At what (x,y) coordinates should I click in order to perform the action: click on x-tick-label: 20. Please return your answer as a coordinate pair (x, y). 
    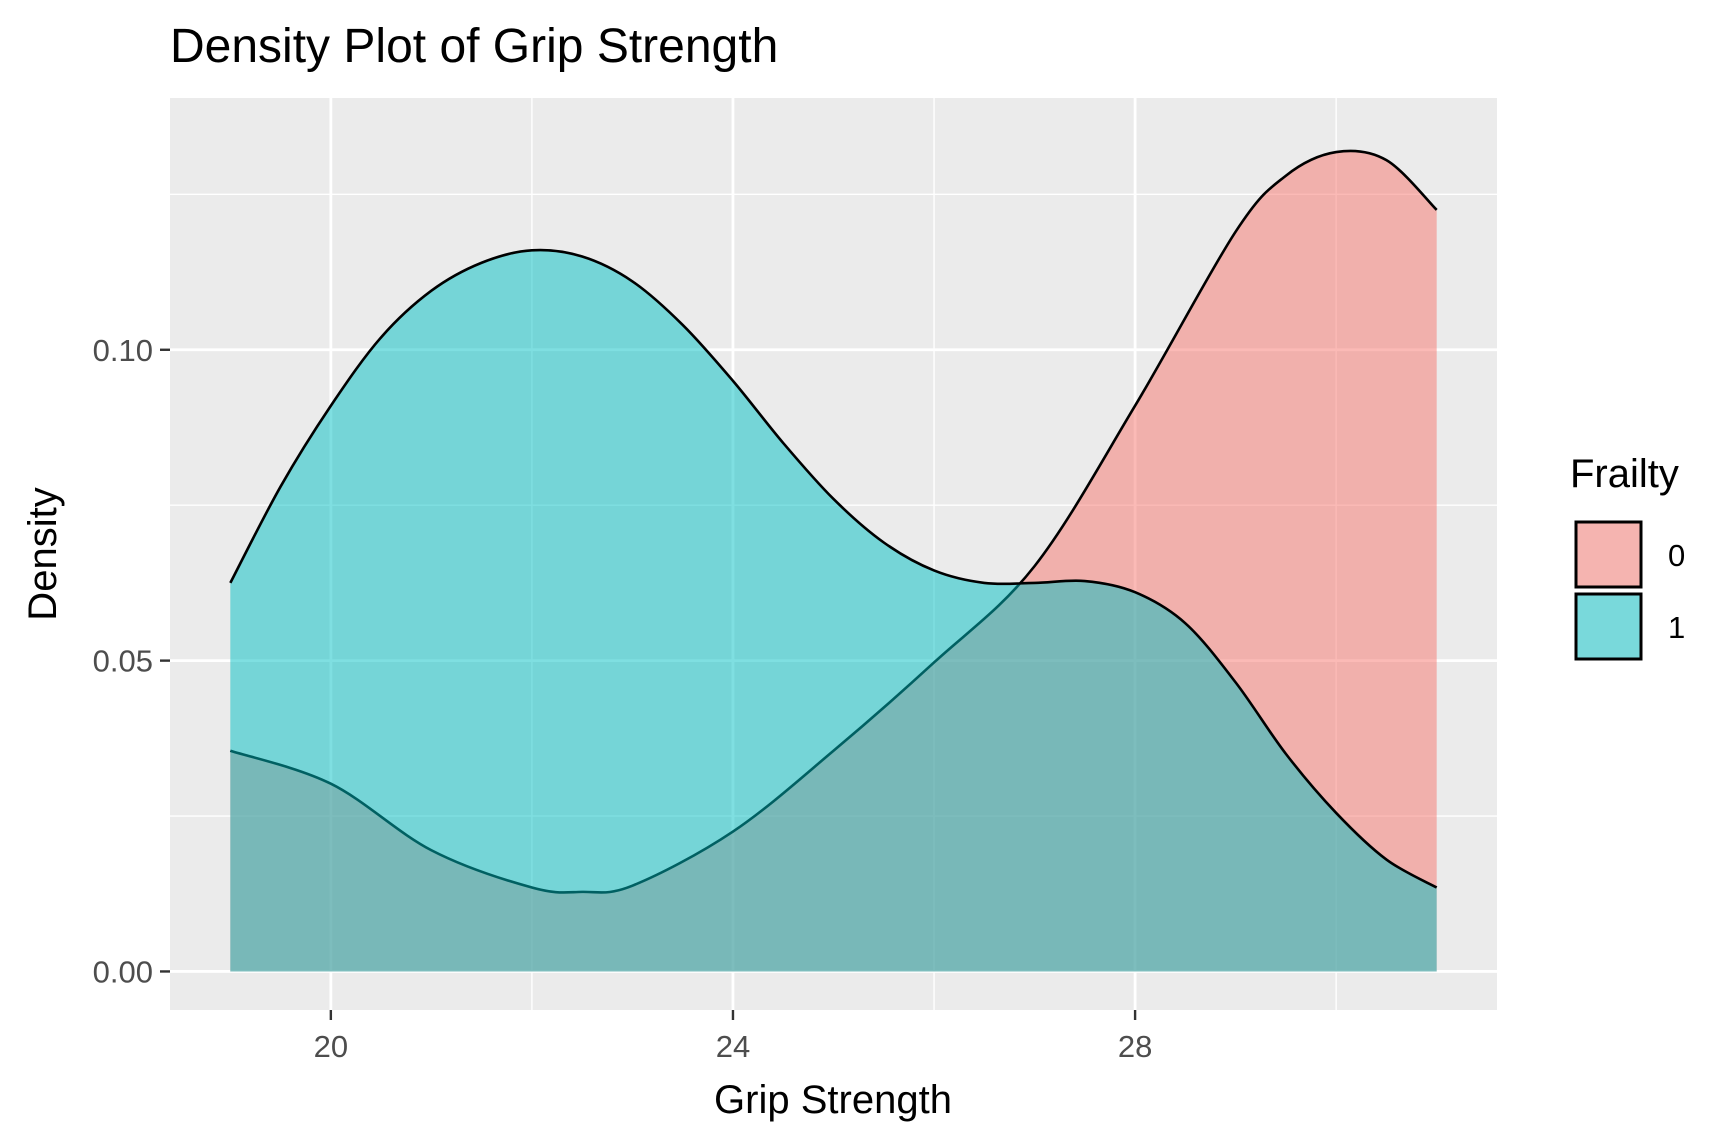
    Looking at the image, I should click on (331, 1046).